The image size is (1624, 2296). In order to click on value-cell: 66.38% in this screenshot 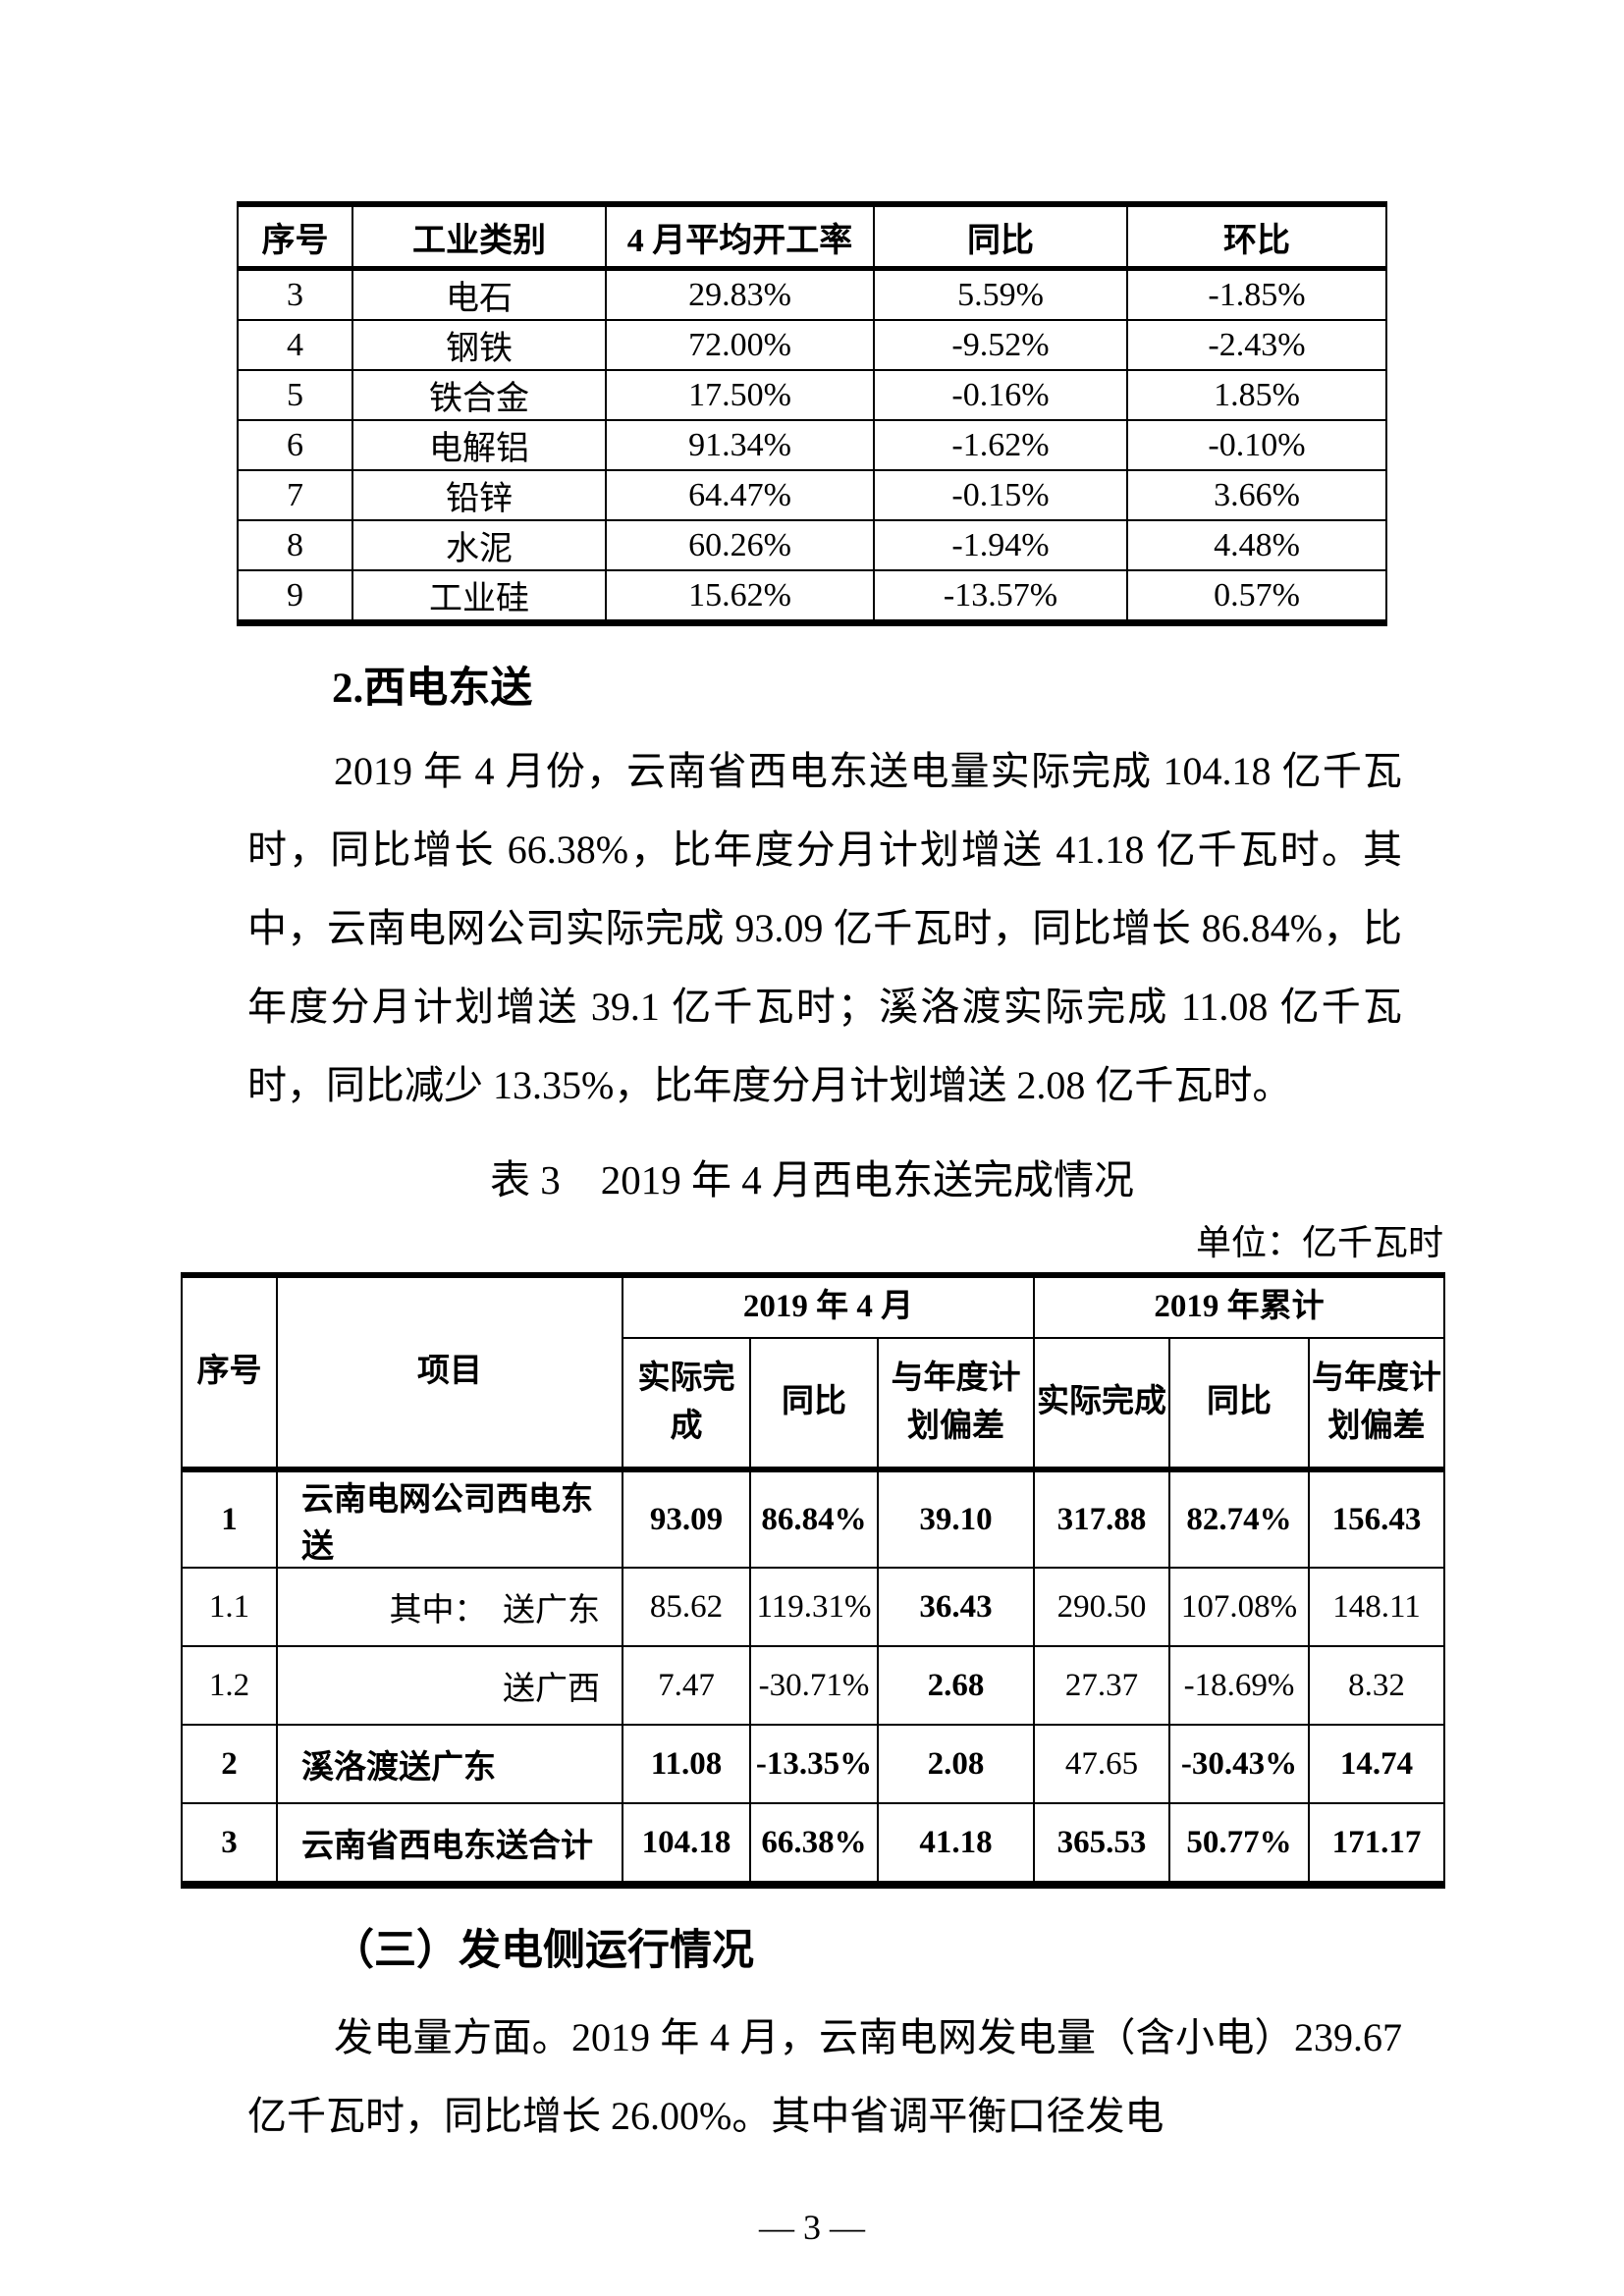, I will do `click(814, 1844)`.